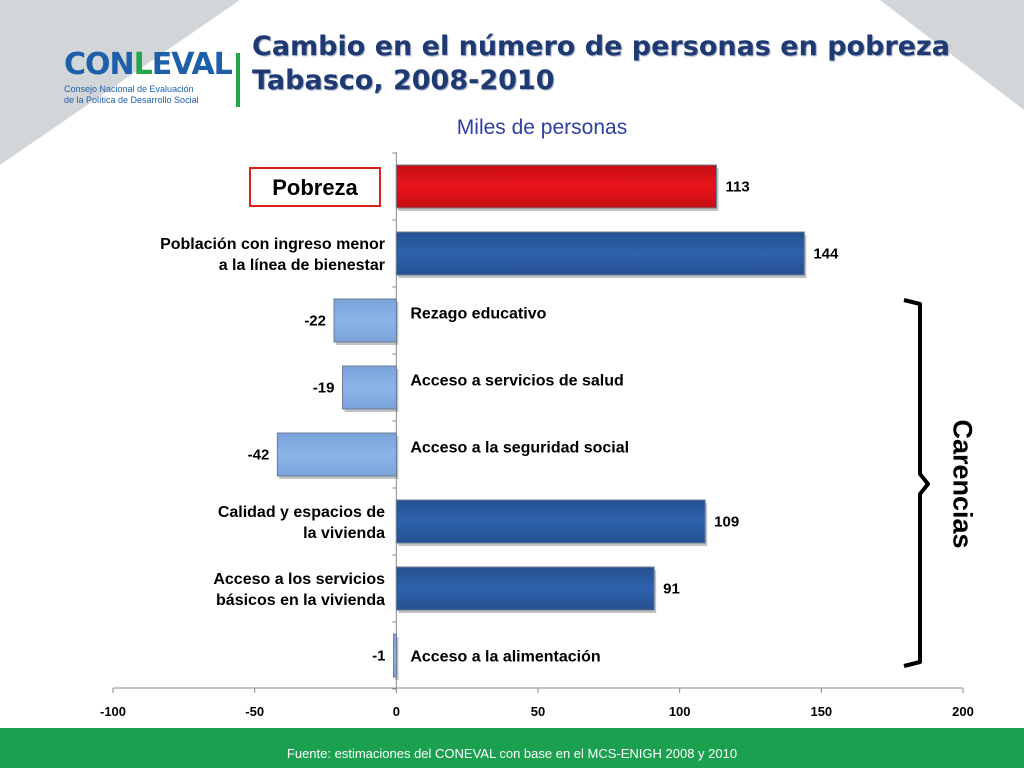 The width and height of the screenshot is (1024, 768). Describe the element at coordinates (259, 455) in the screenshot. I see `data-label: -42` at that location.